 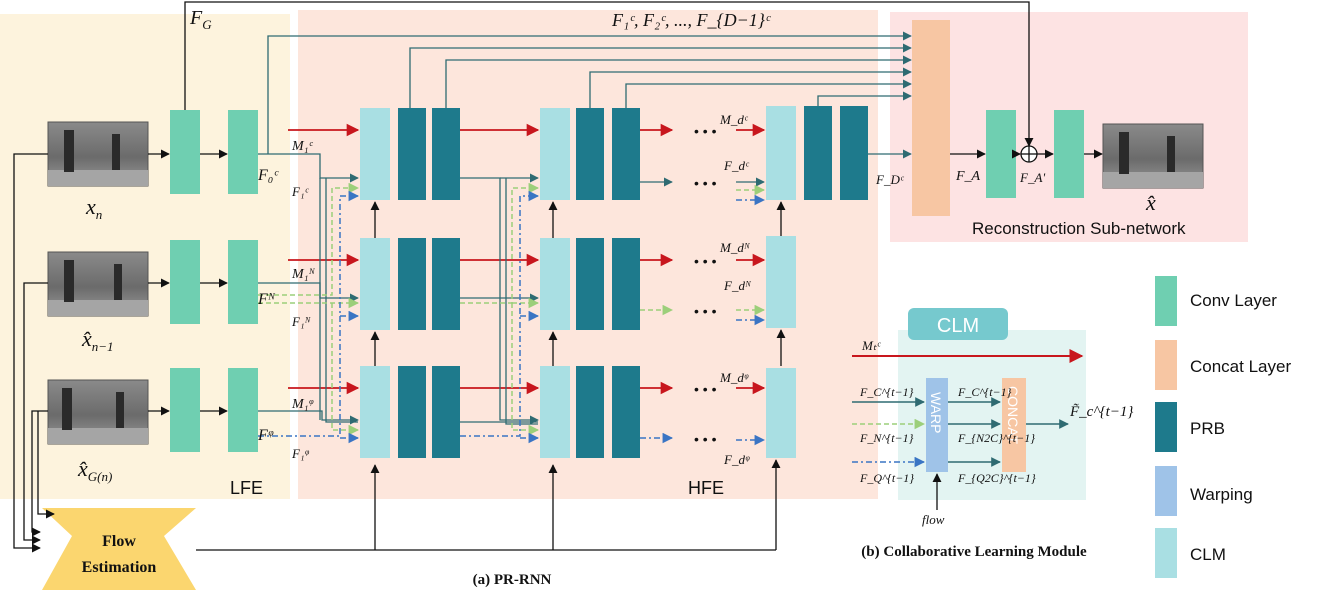 What do you see at coordinates (302, 404) in the screenshot?
I see `label-m1q: M₁ᵠ` at bounding box center [302, 404].